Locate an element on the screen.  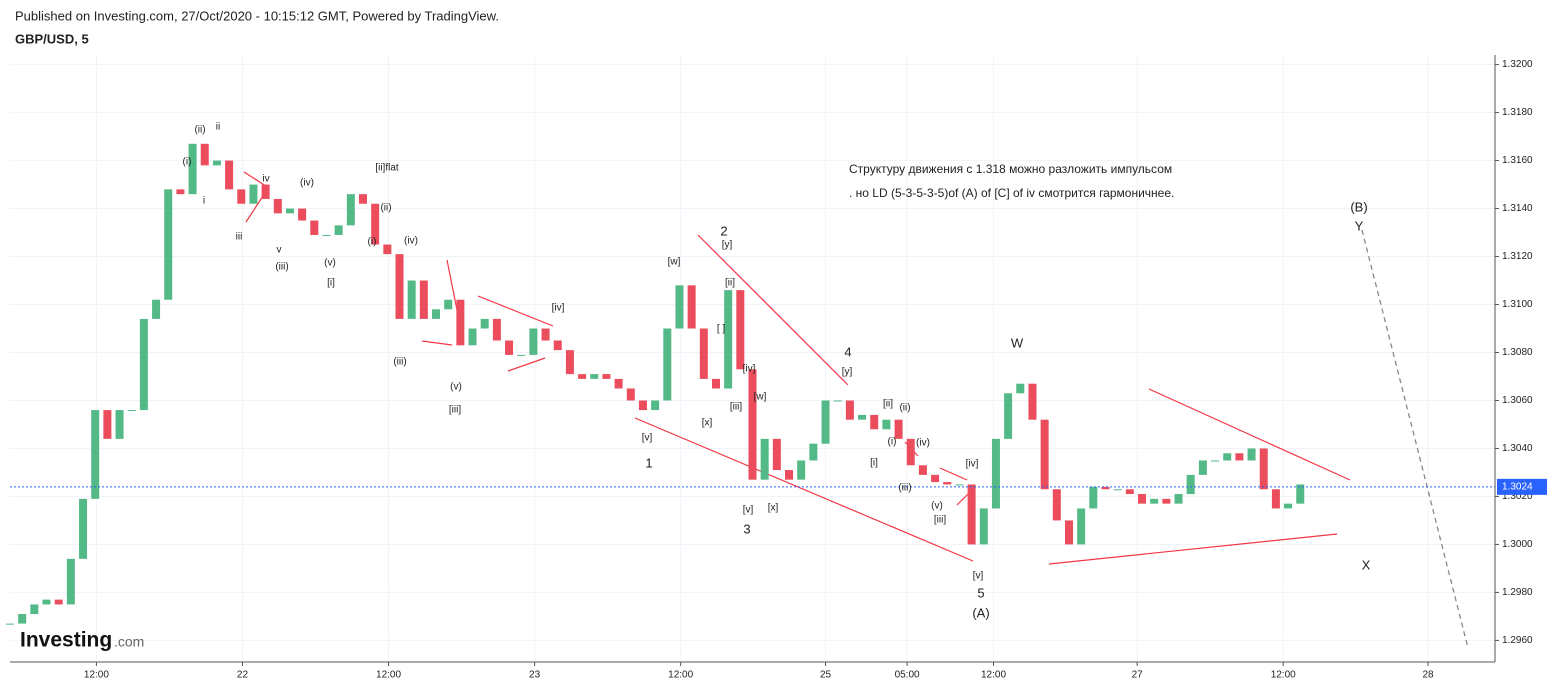
y-tick-label: 1.3200 is located at coordinates (1517, 64).